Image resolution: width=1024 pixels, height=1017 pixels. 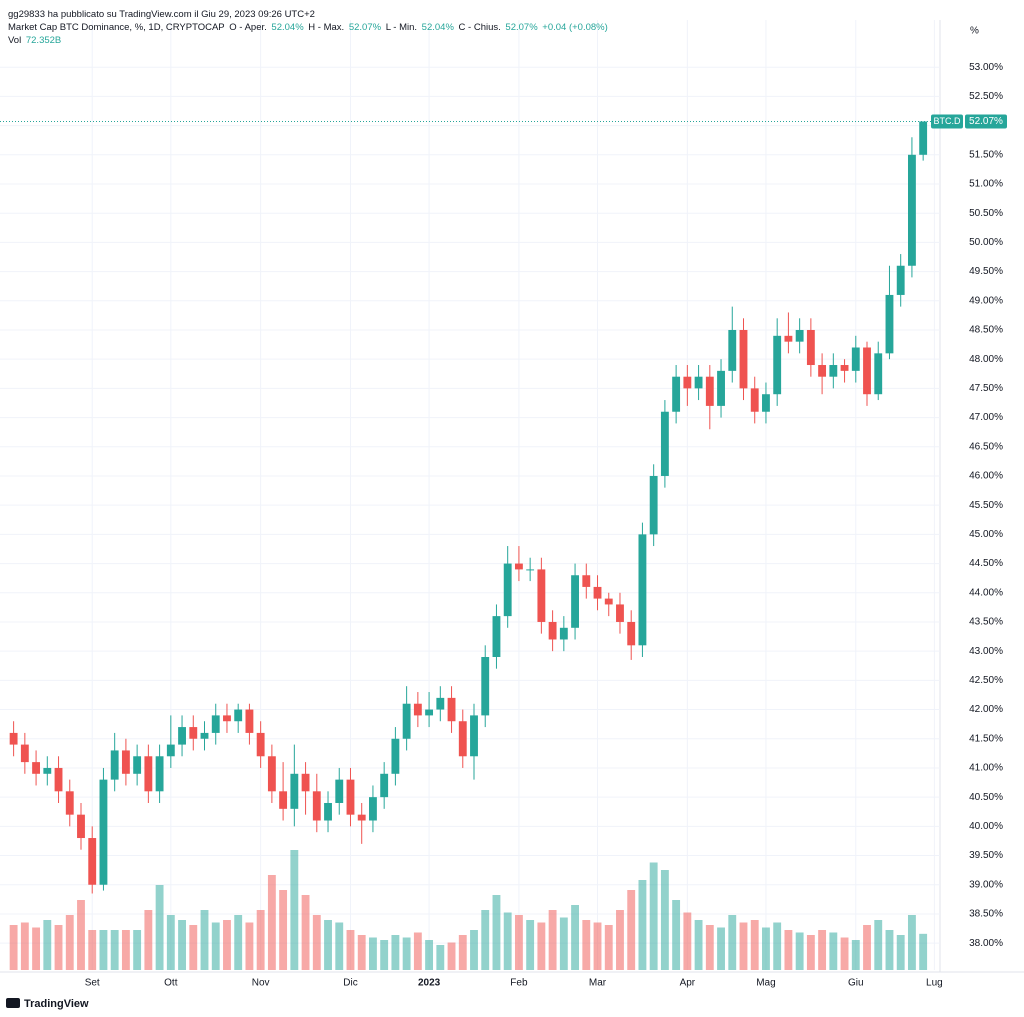 I want to click on y-tick-label: 38.00%, so click(x=986, y=943).